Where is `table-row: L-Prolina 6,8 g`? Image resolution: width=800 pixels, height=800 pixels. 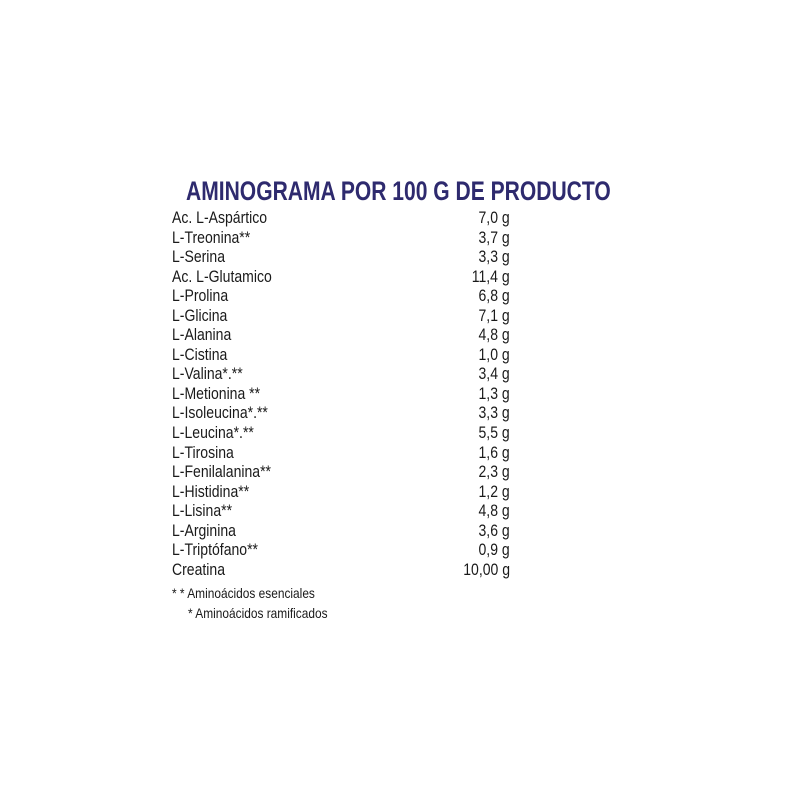 table-row: L-Prolina 6,8 g is located at coordinates (342, 297).